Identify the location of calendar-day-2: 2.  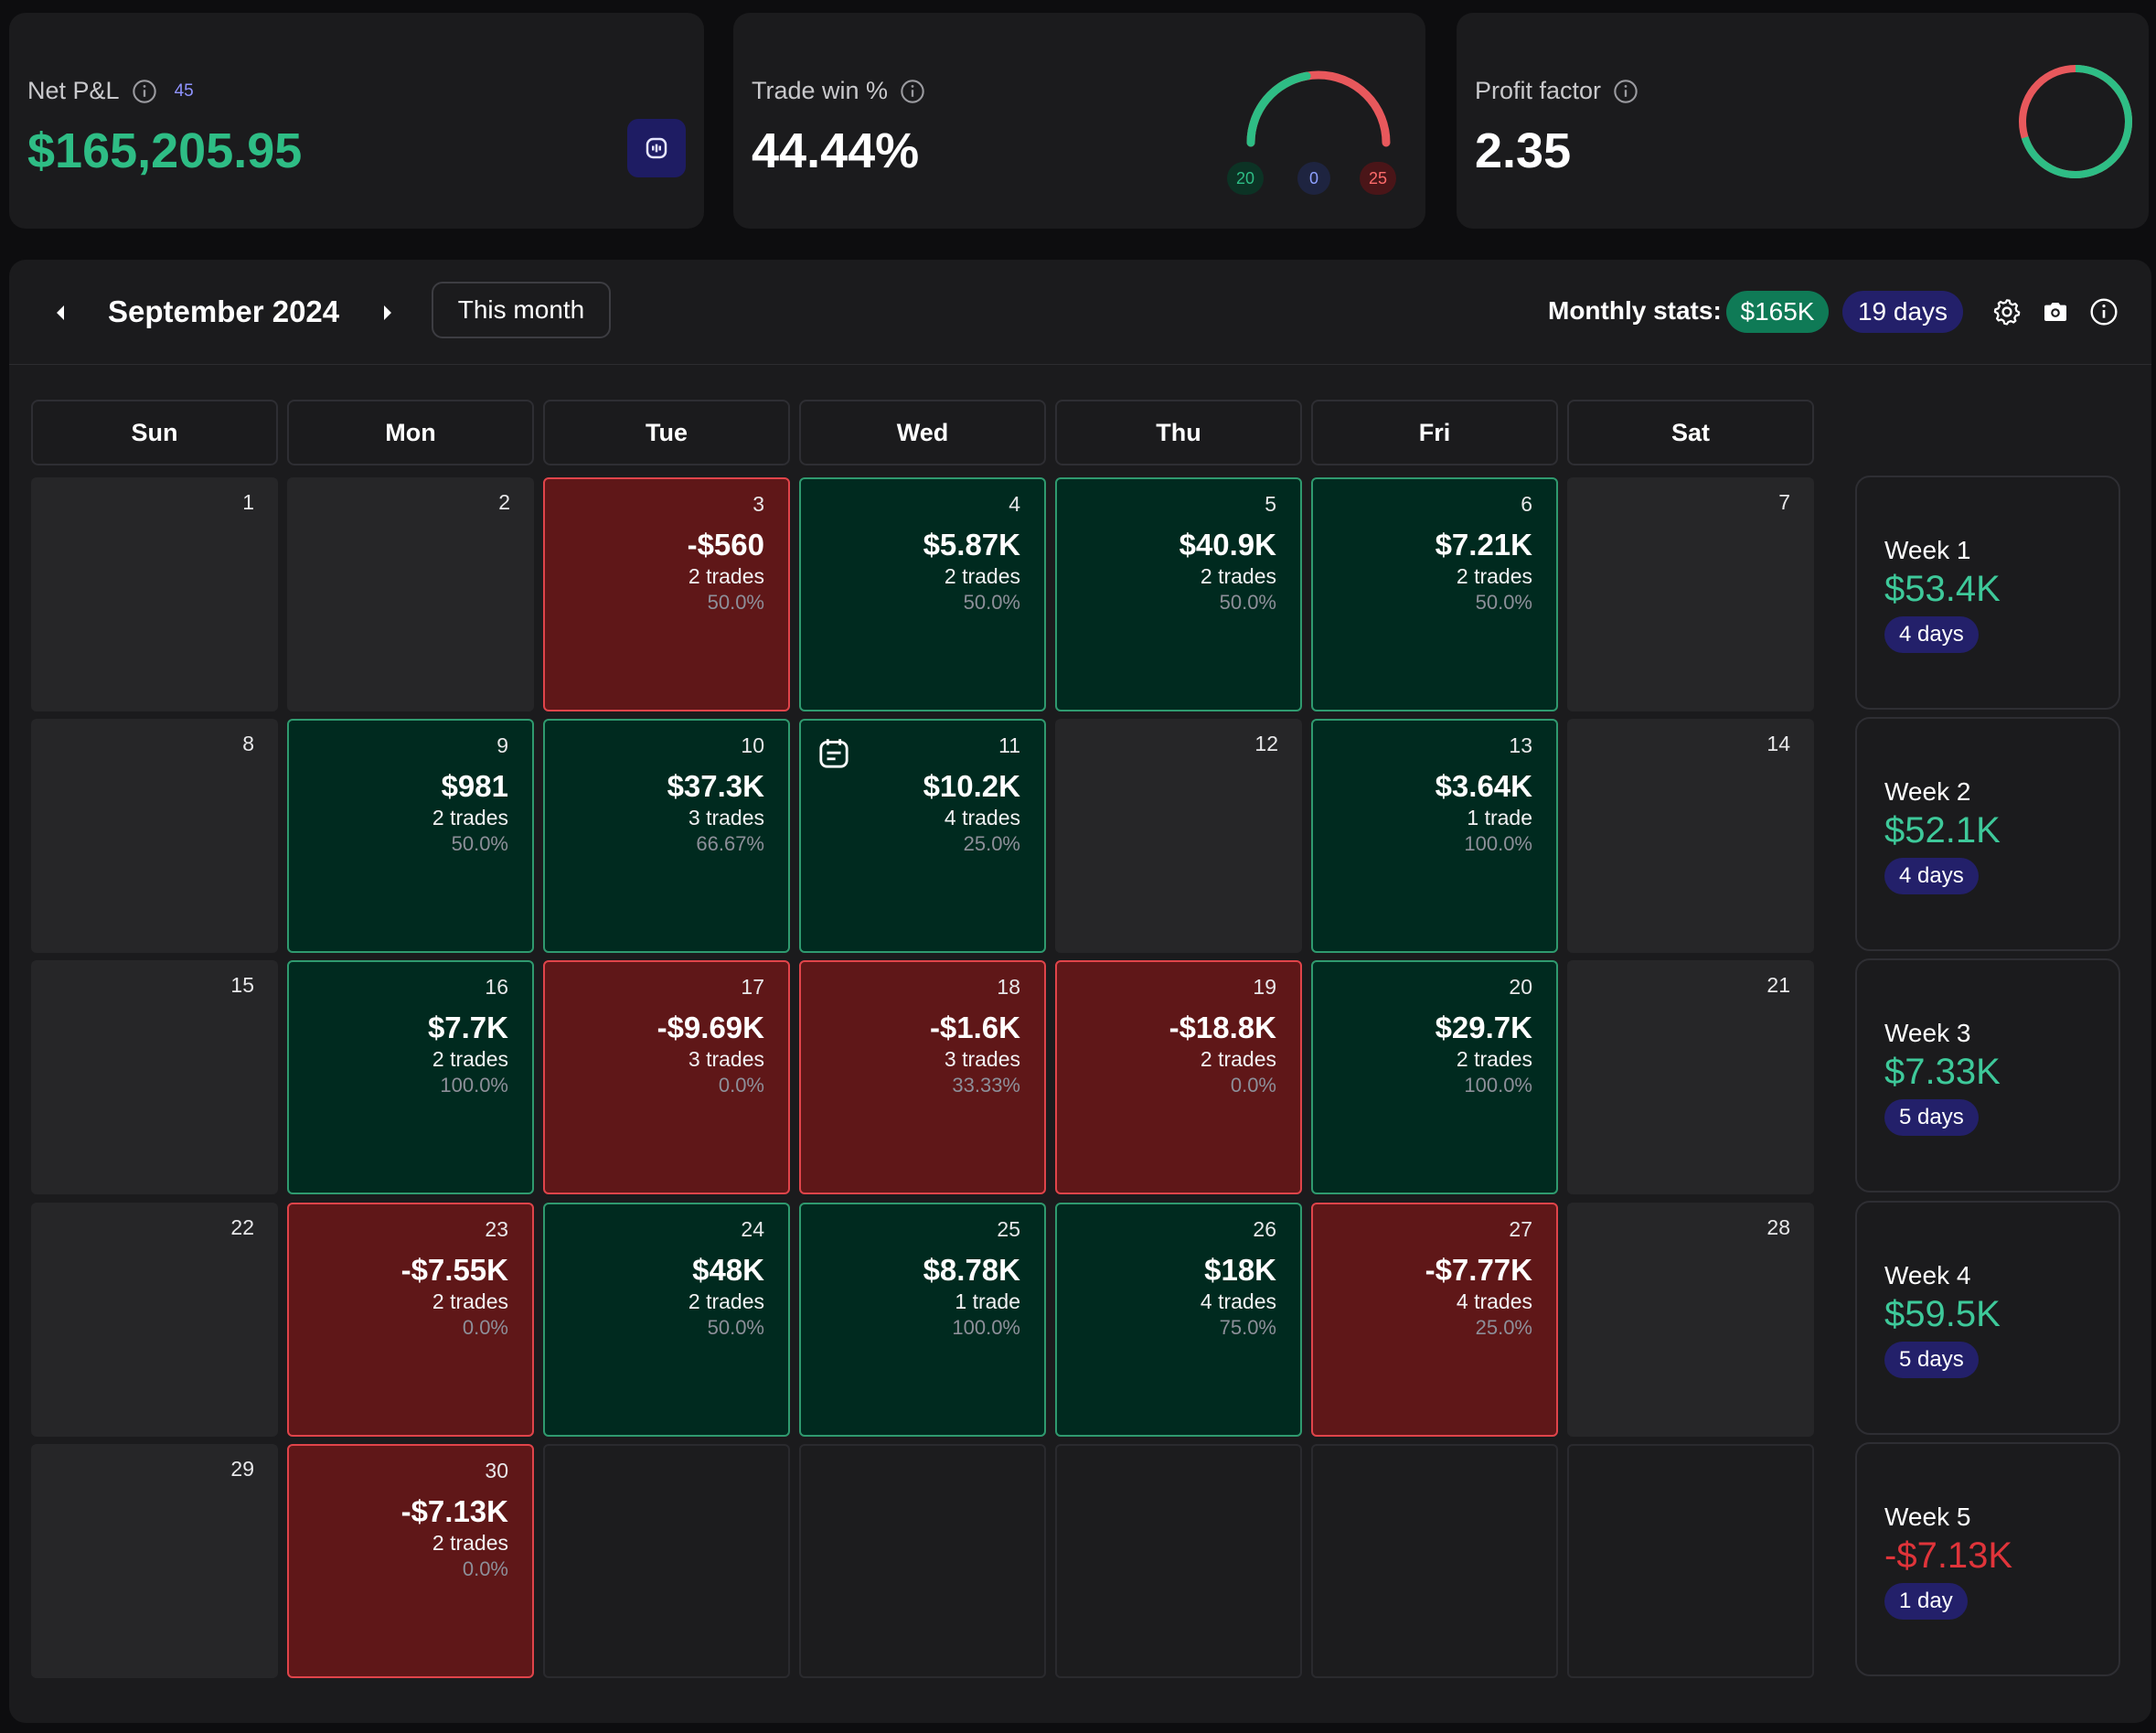
(410, 594).